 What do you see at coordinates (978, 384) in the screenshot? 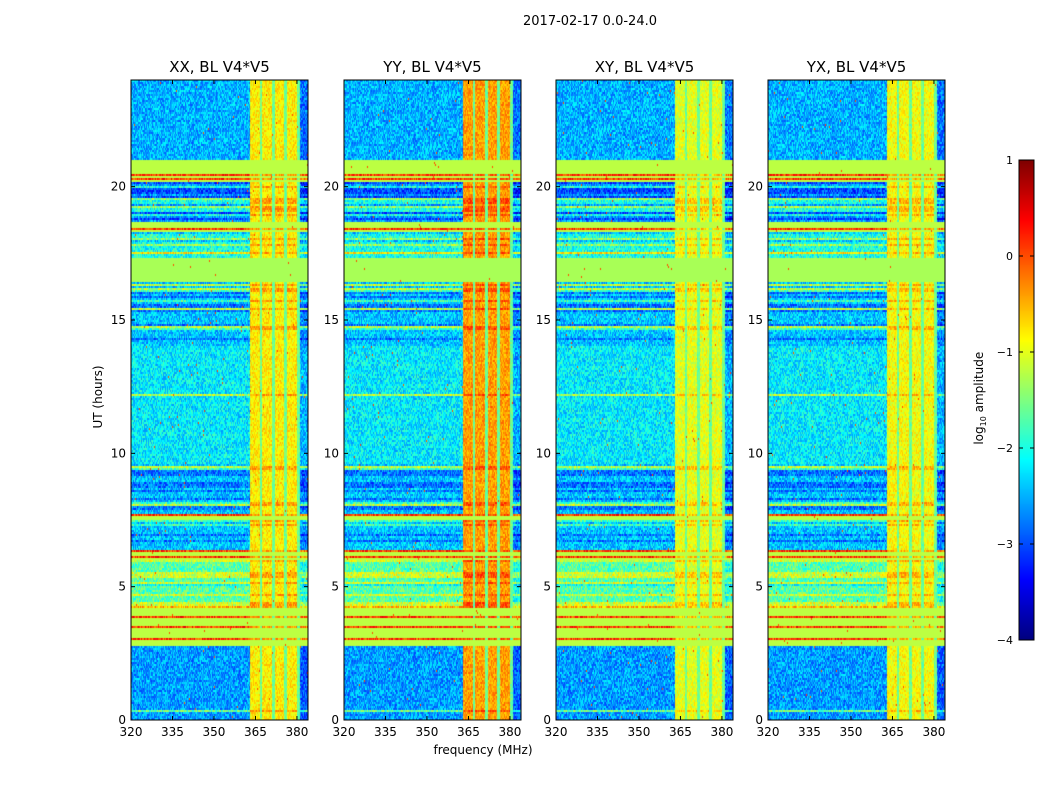
I see `colorbar-label-text: amplitude` at bounding box center [978, 384].